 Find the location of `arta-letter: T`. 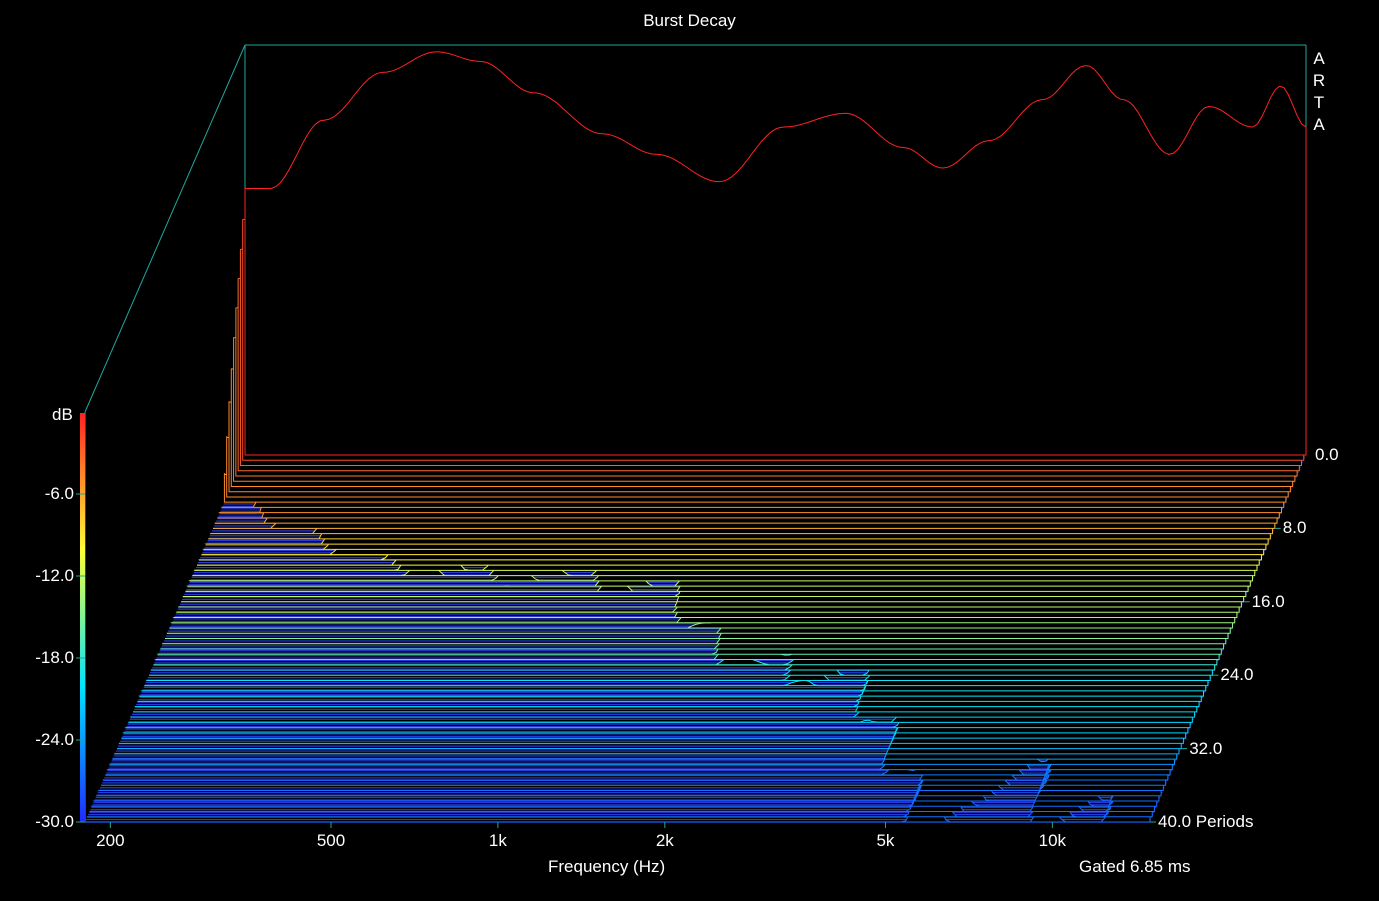

arta-letter: T is located at coordinates (1319, 102).